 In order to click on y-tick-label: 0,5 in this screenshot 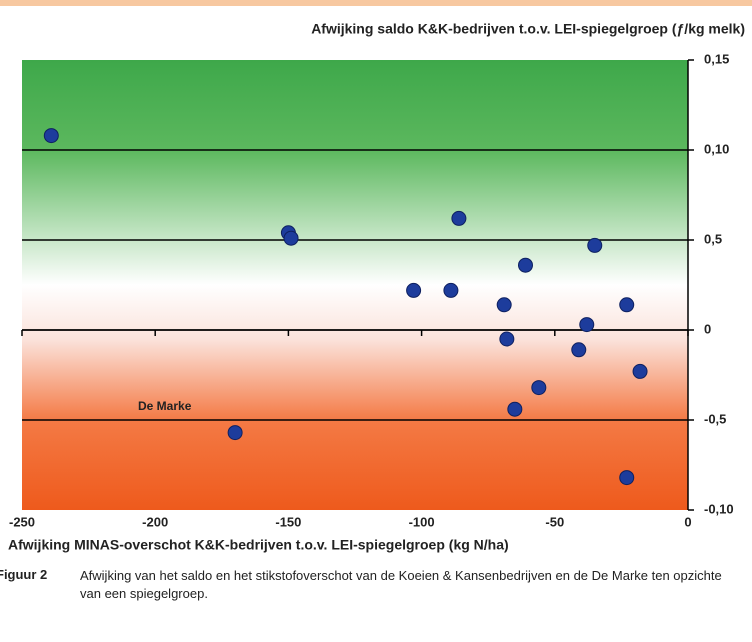, I will do `click(713, 238)`.